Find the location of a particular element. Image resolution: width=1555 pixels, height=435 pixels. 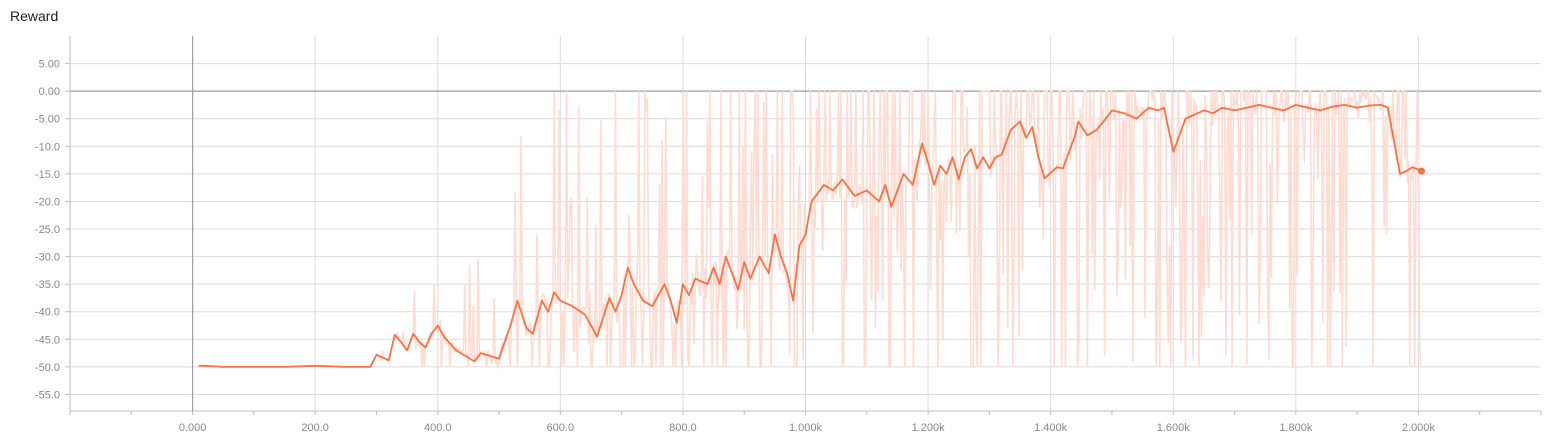

y-tick-label: -55.0 is located at coordinates (47, 395).